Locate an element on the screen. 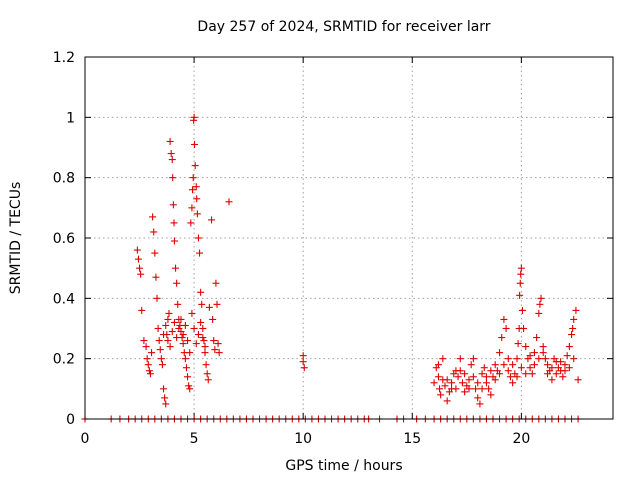 This screenshot has width=640, height=480. x-tick-label: 5 is located at coordinates (194, 439).